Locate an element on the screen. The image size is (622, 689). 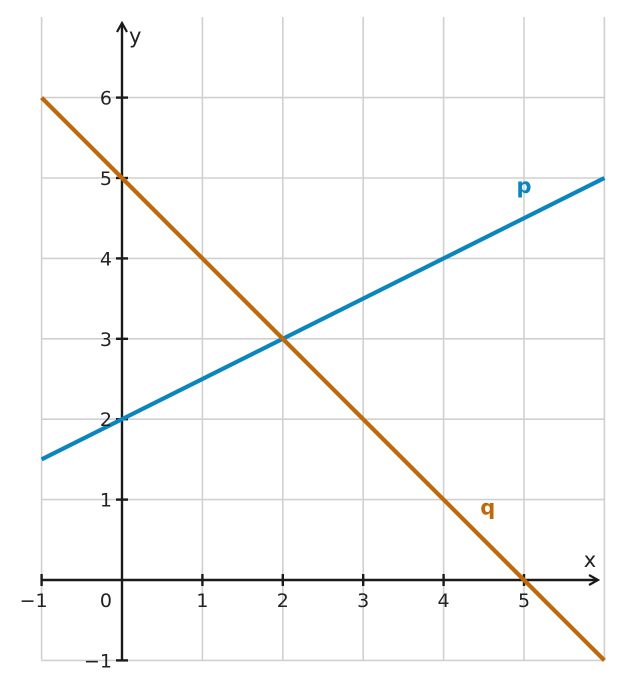
y-tick-label: 2 is located at coordinates (106, 420).